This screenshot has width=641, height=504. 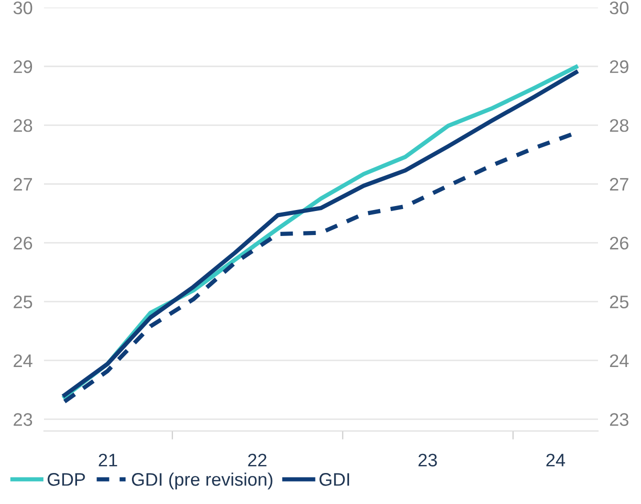 I want to click on y2-tick-label: 27, so click(x=619, y=184).